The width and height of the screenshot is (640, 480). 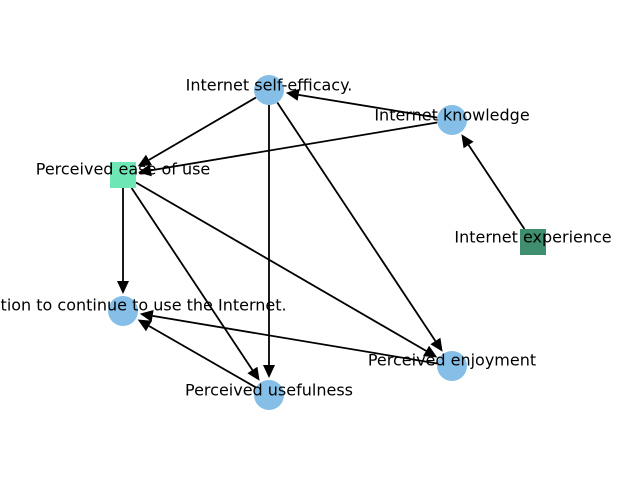 I want to click on edge-experience-to-knowledge, so click(x=493, y=182).